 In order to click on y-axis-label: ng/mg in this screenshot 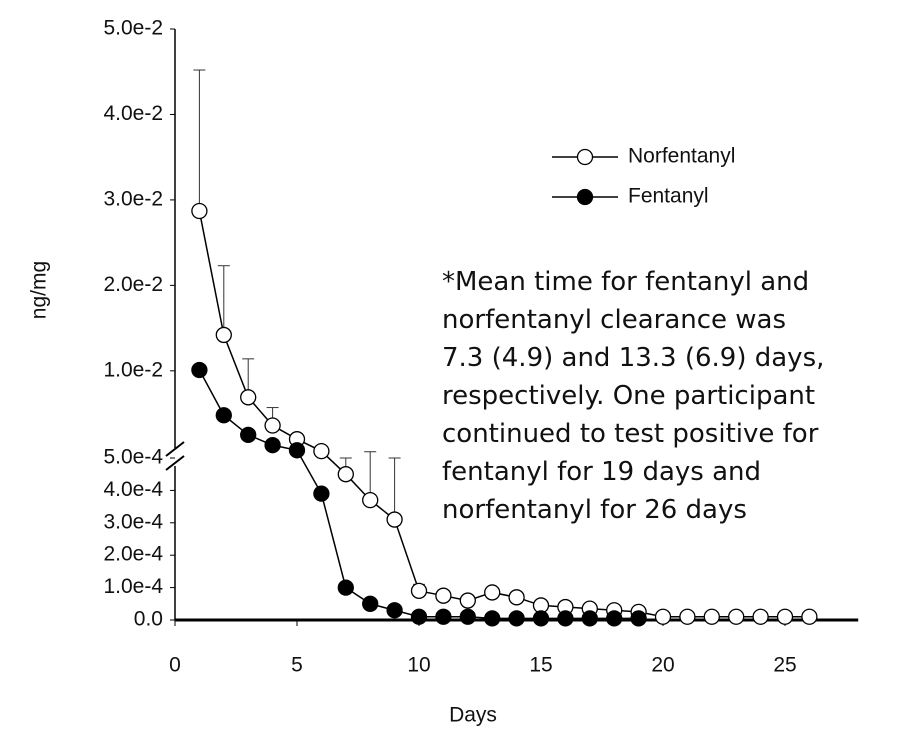, I will do `click(39, 290)`.